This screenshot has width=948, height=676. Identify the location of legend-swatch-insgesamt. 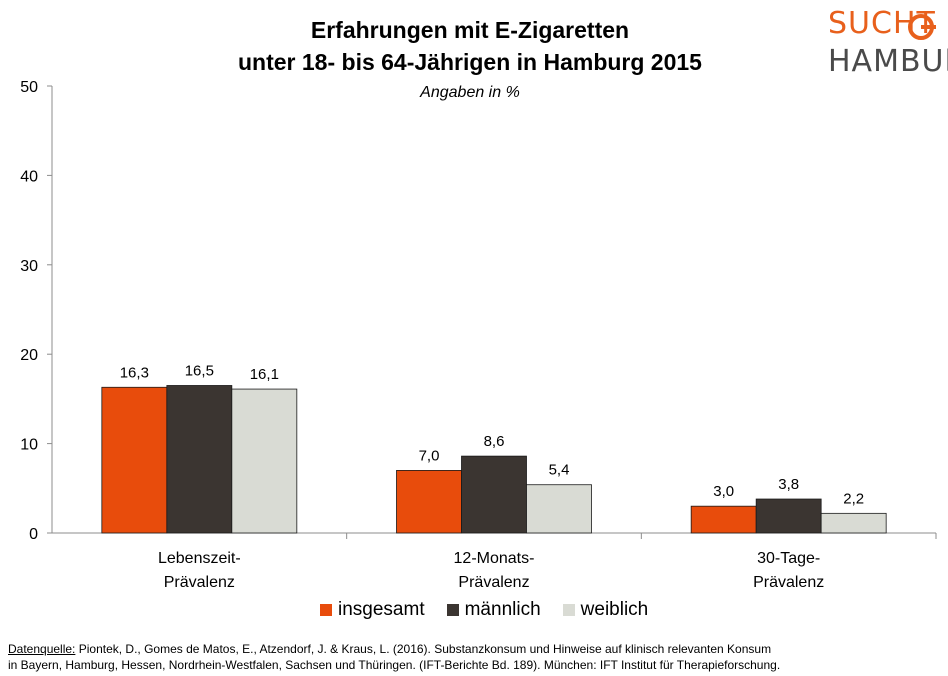
(326, 610).